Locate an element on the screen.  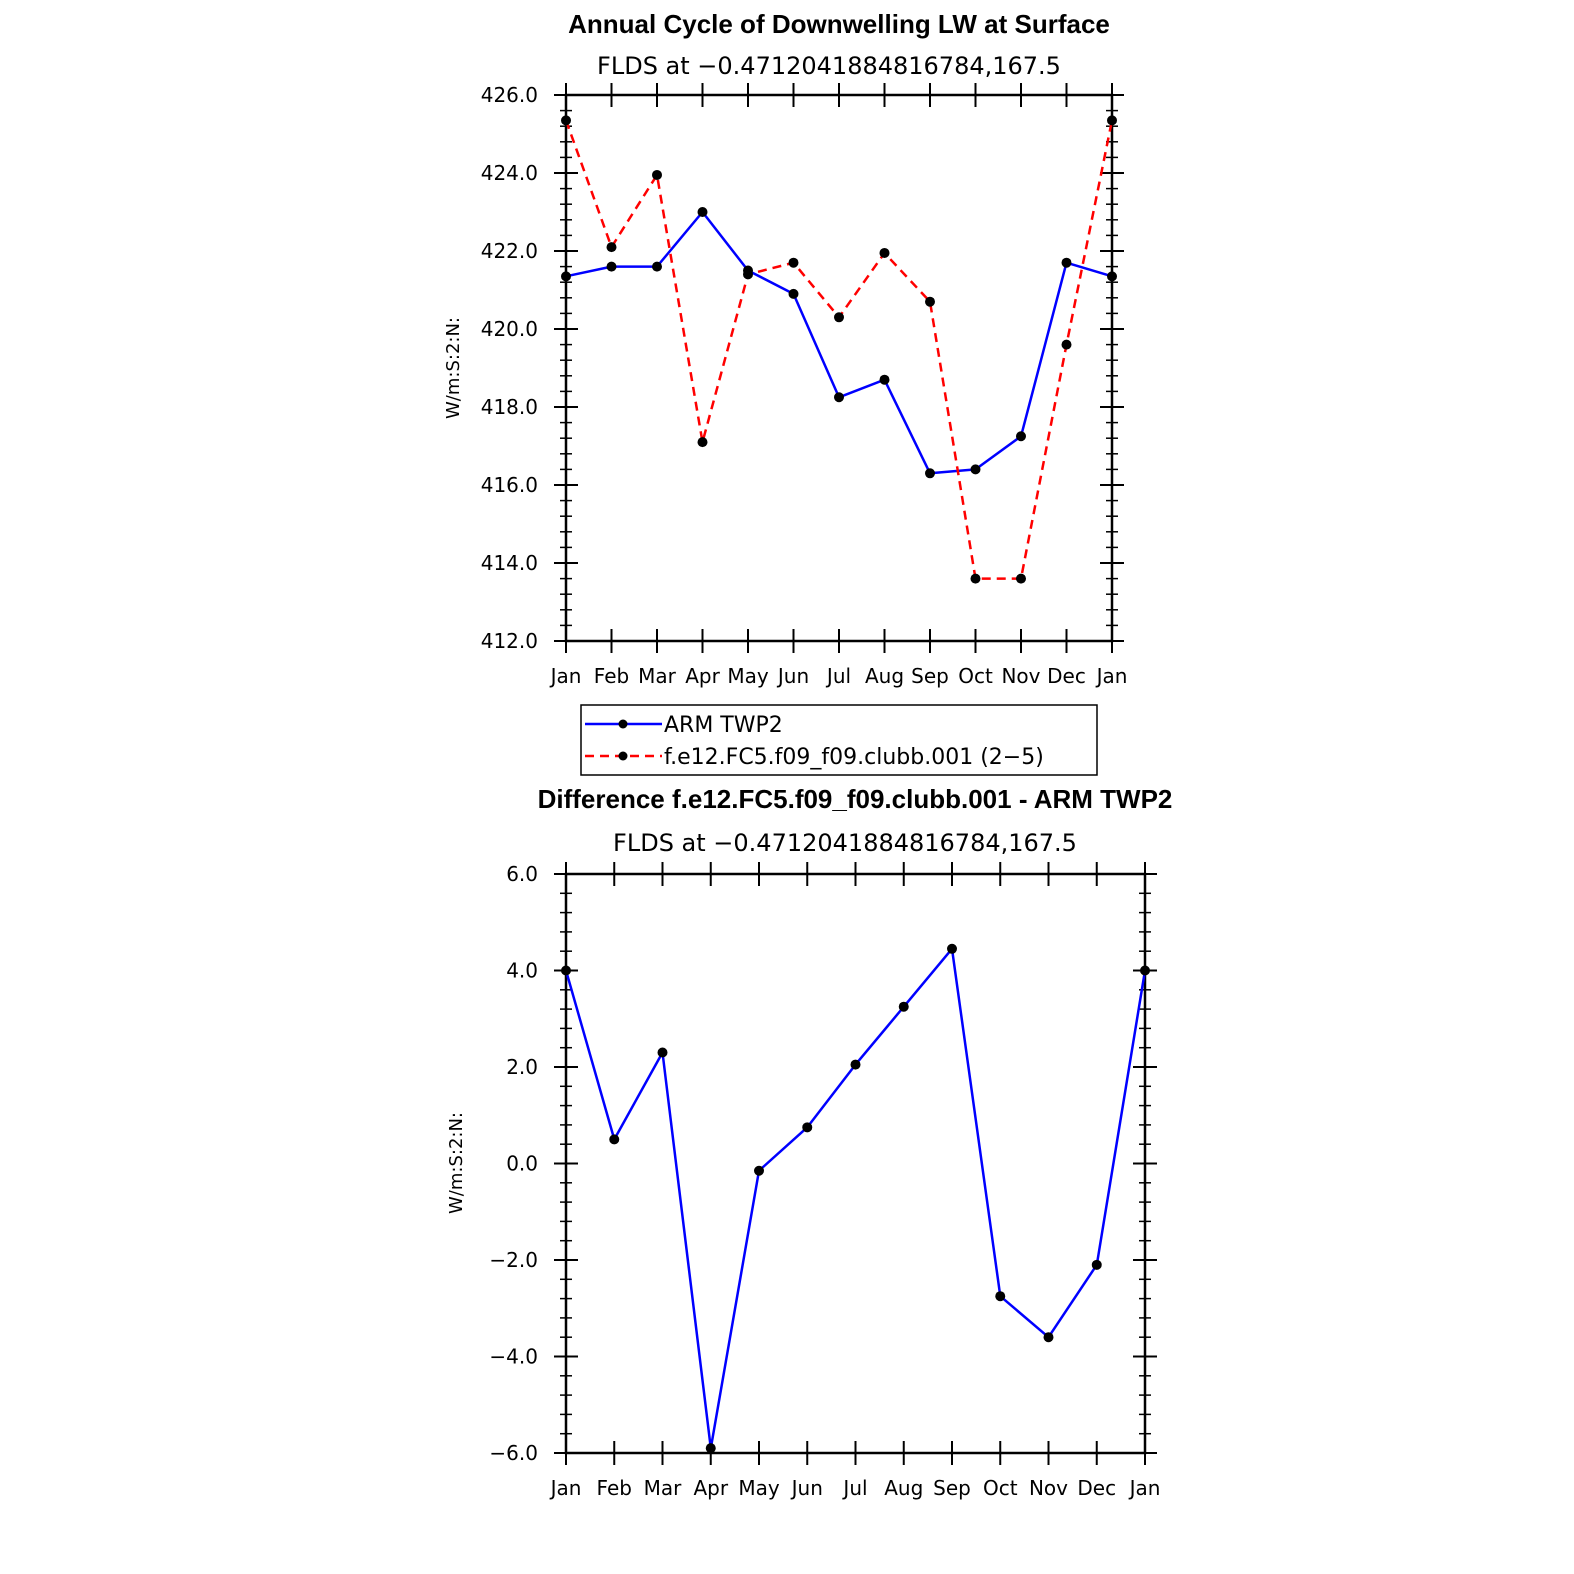
y-tick-label: −4.0 is located at coordinates (513, 1357).